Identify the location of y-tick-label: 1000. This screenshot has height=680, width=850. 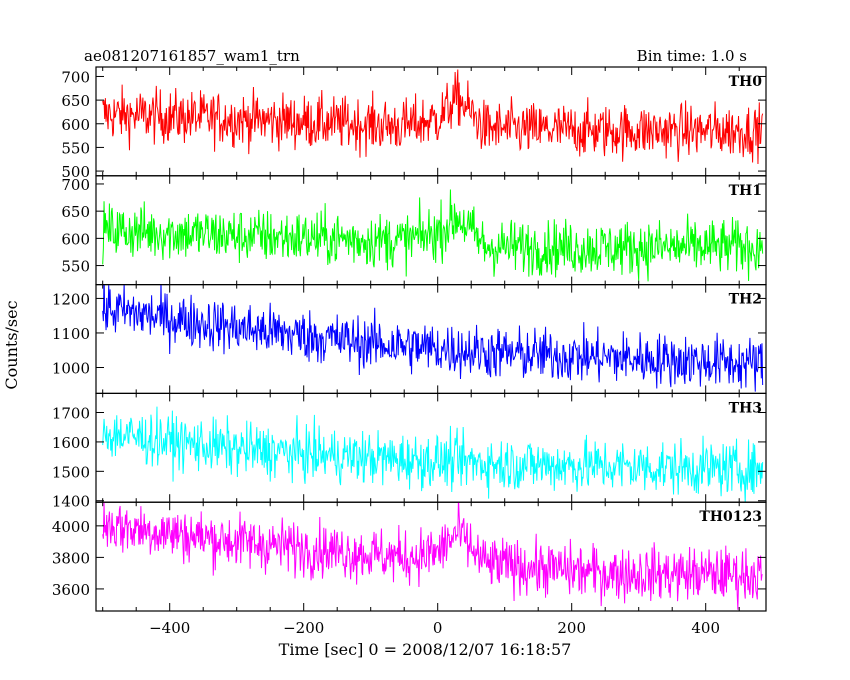
(71, 368).